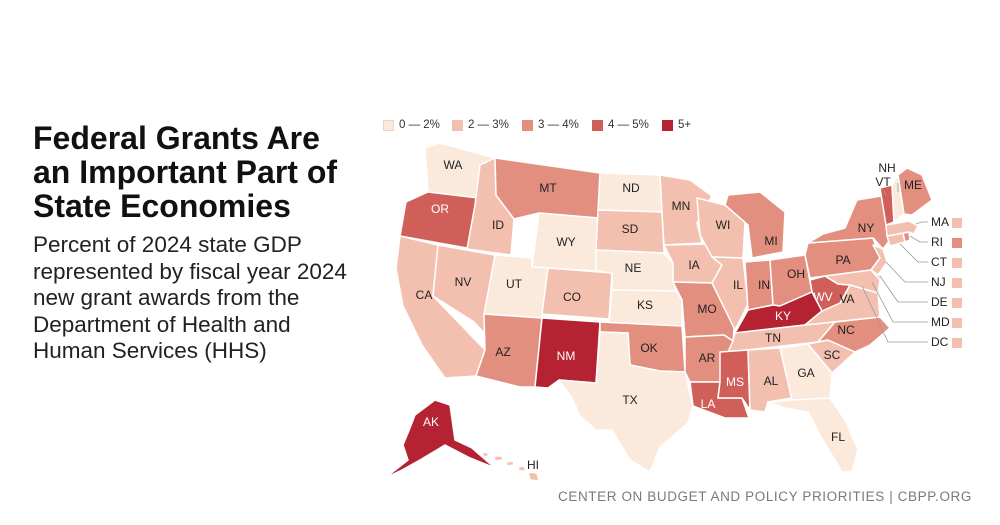 Image resolution: width=1000 pixels, height=525 pixels. Describe the element at coordinates (440, 209) in the screenshot. I see `label-OR: OR` at that location.